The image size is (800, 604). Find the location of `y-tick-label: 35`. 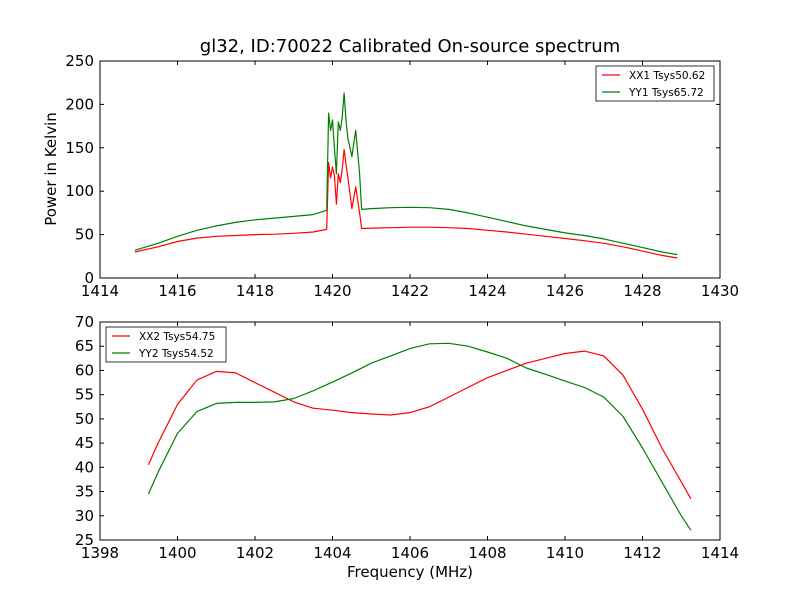

y-tick-label: 35 is located at coordinates (84, 492).